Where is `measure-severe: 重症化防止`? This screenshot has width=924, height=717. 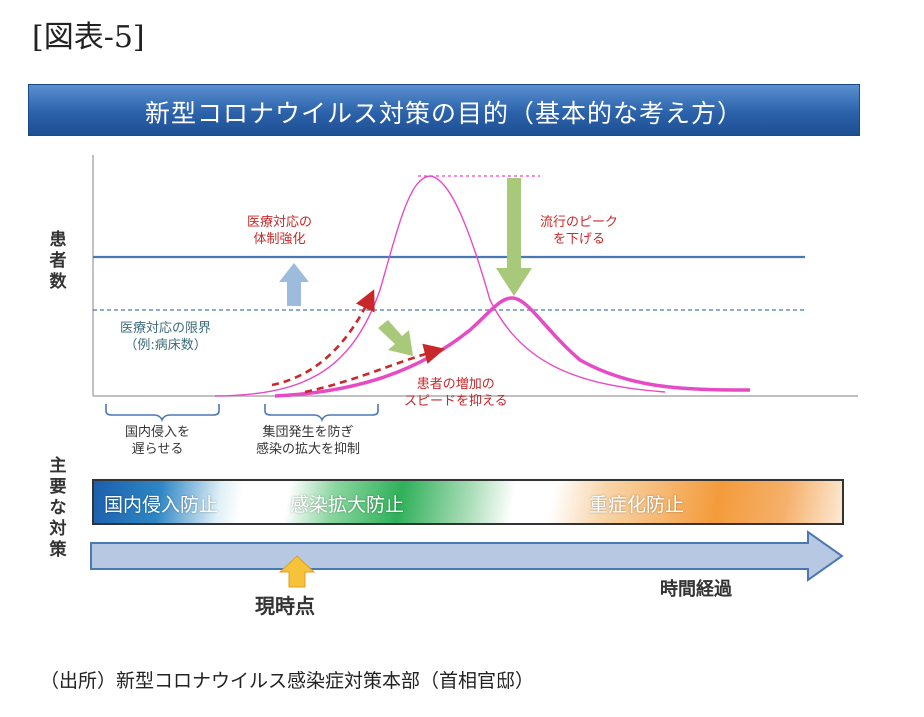 measure-severe: 重症化防止 is located at coordinates (637, 505).